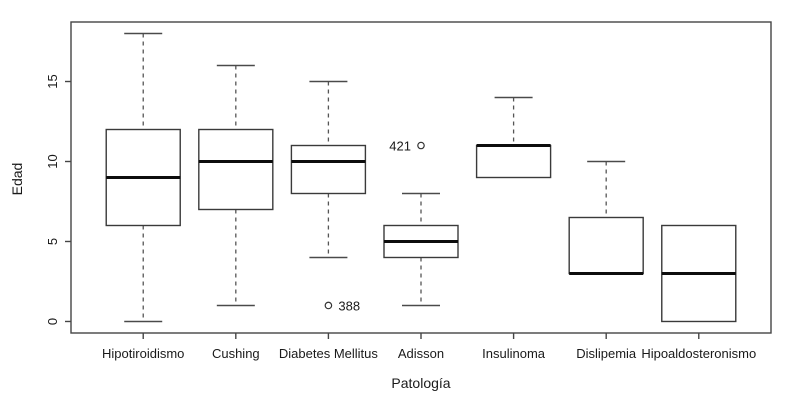  Describe the element at coordinates (328, 169) in the screenshot. I see `box-diabetes-mellitus` at that location.